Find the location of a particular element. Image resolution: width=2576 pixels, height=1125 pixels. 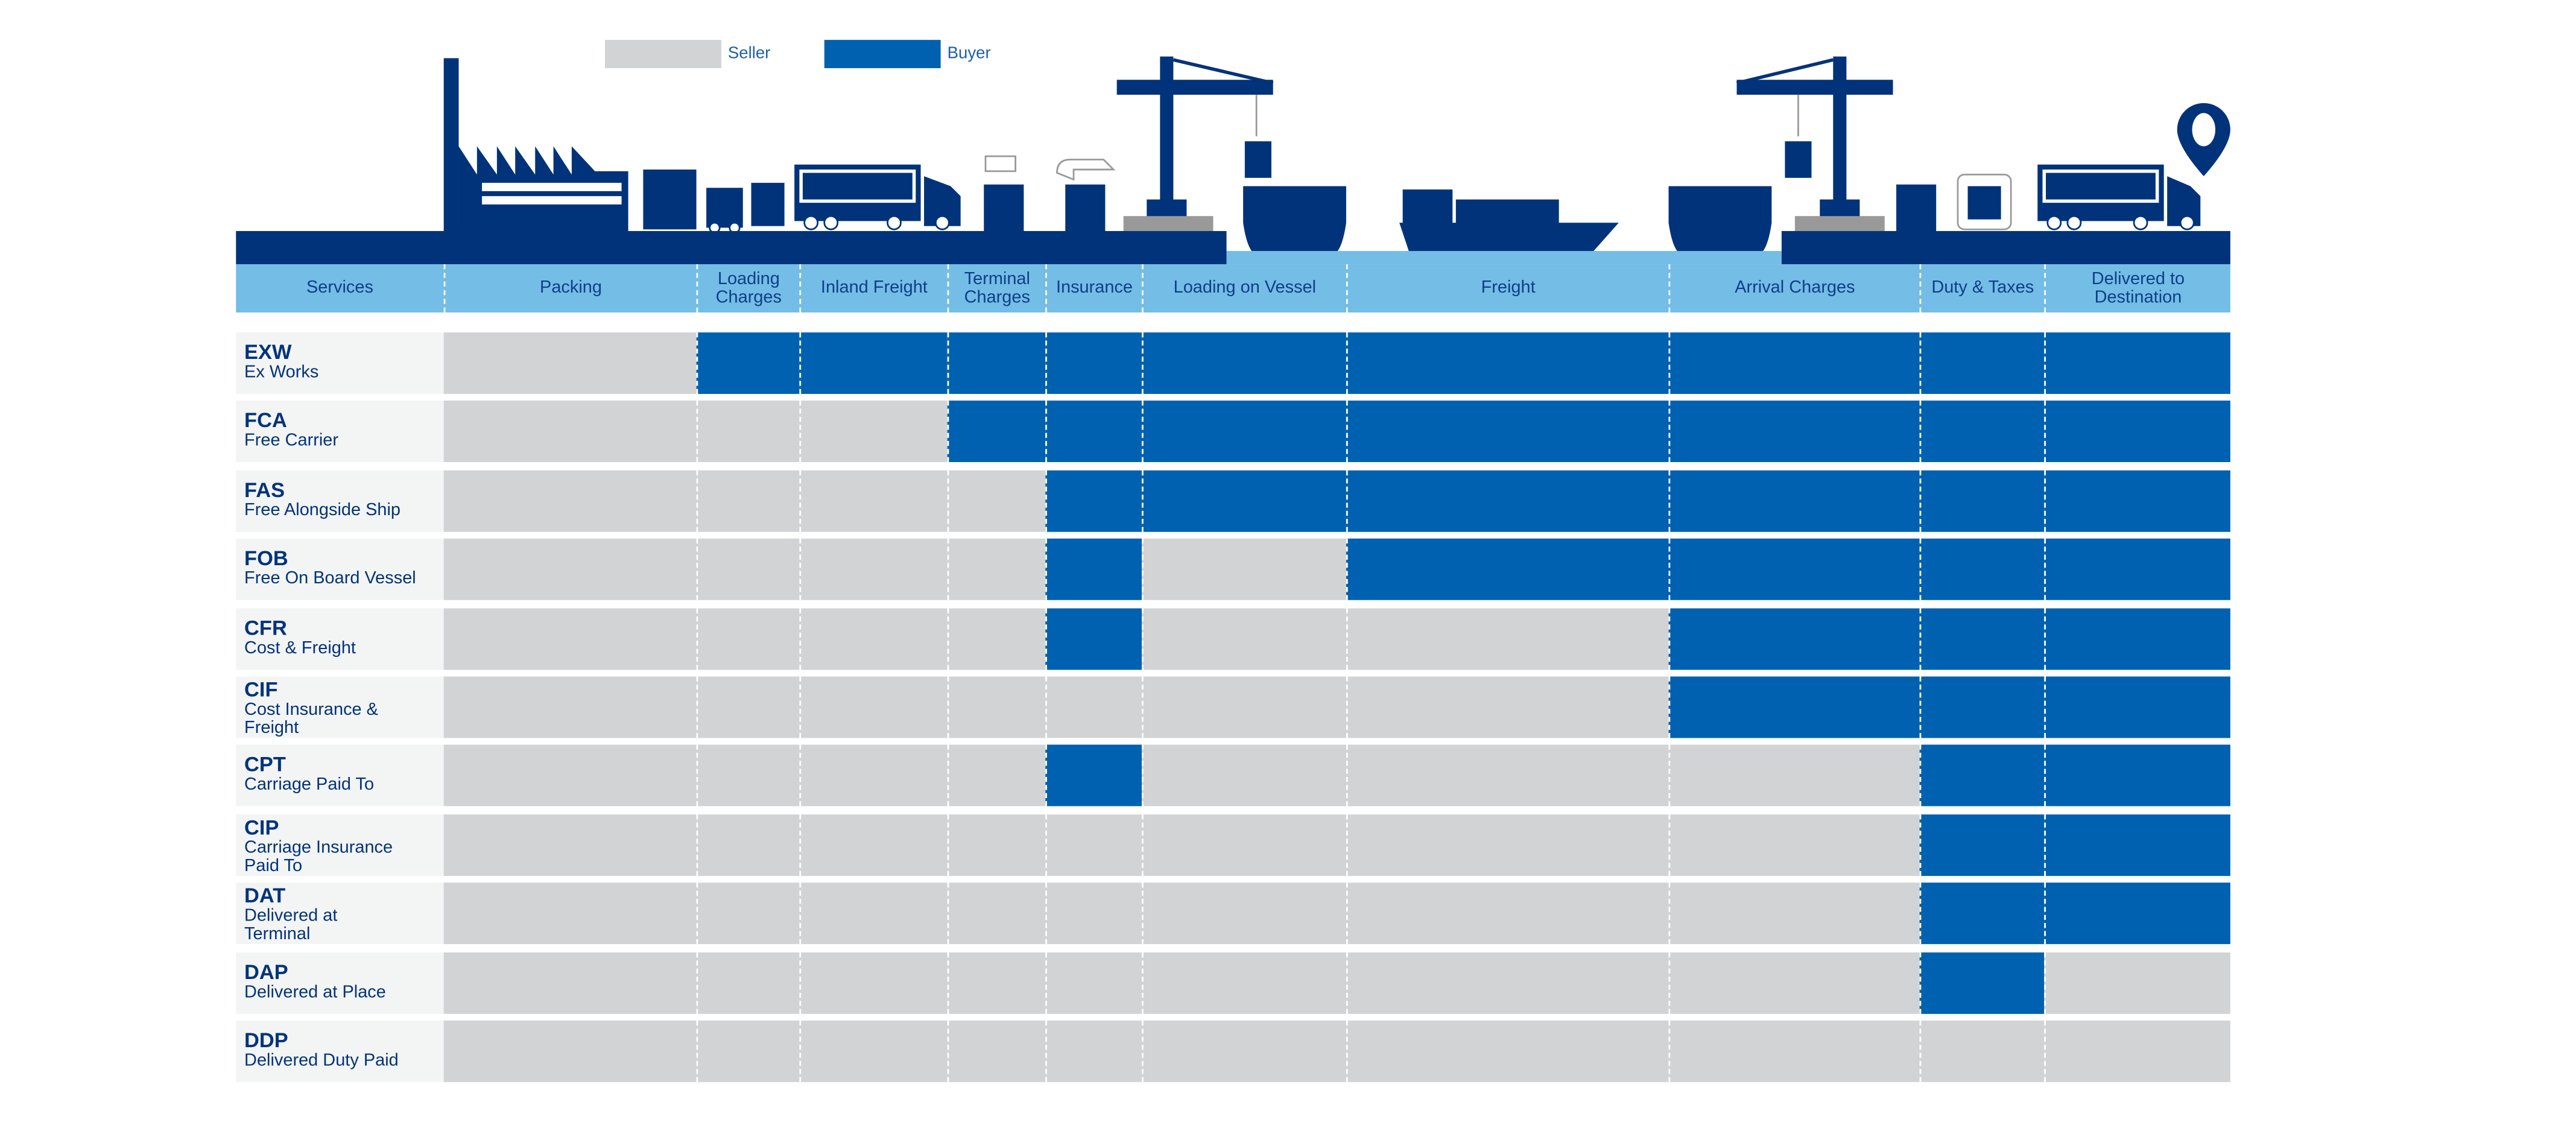

incoterm-code: CPT is located at coordinates (265, 765).